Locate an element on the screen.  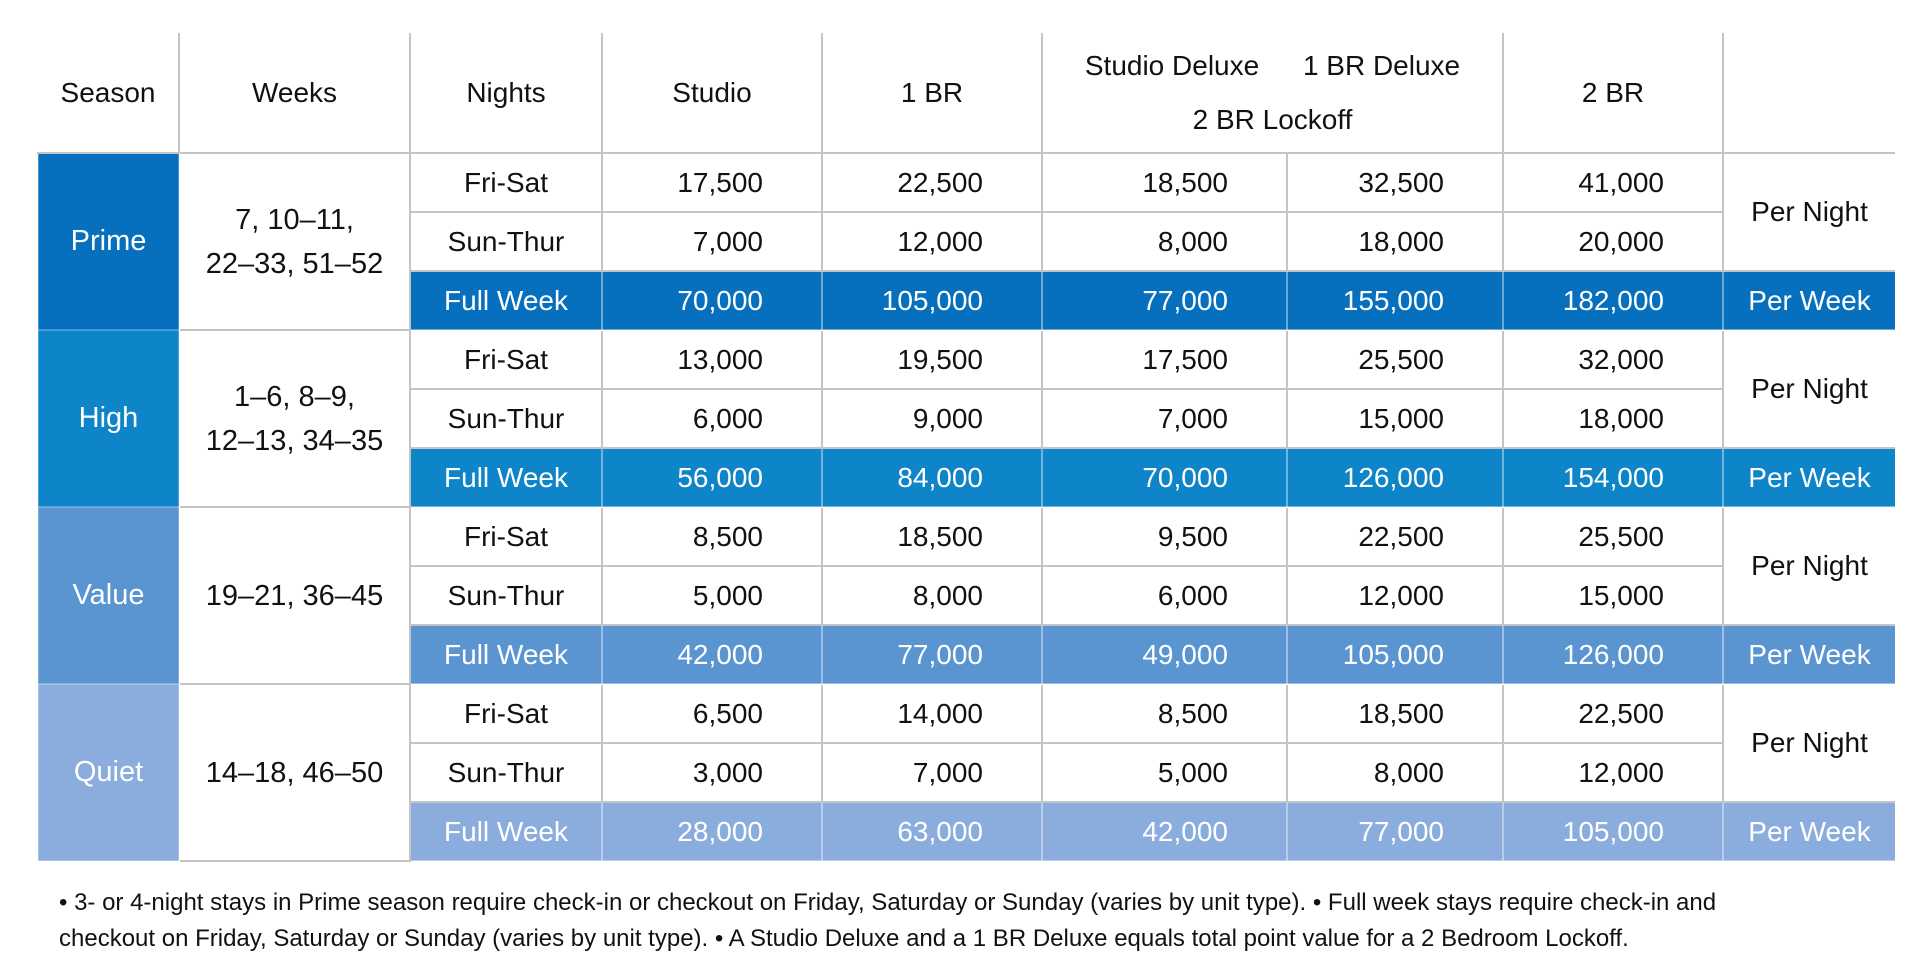
season-name: Quiet is located at coordinates (108, 772).